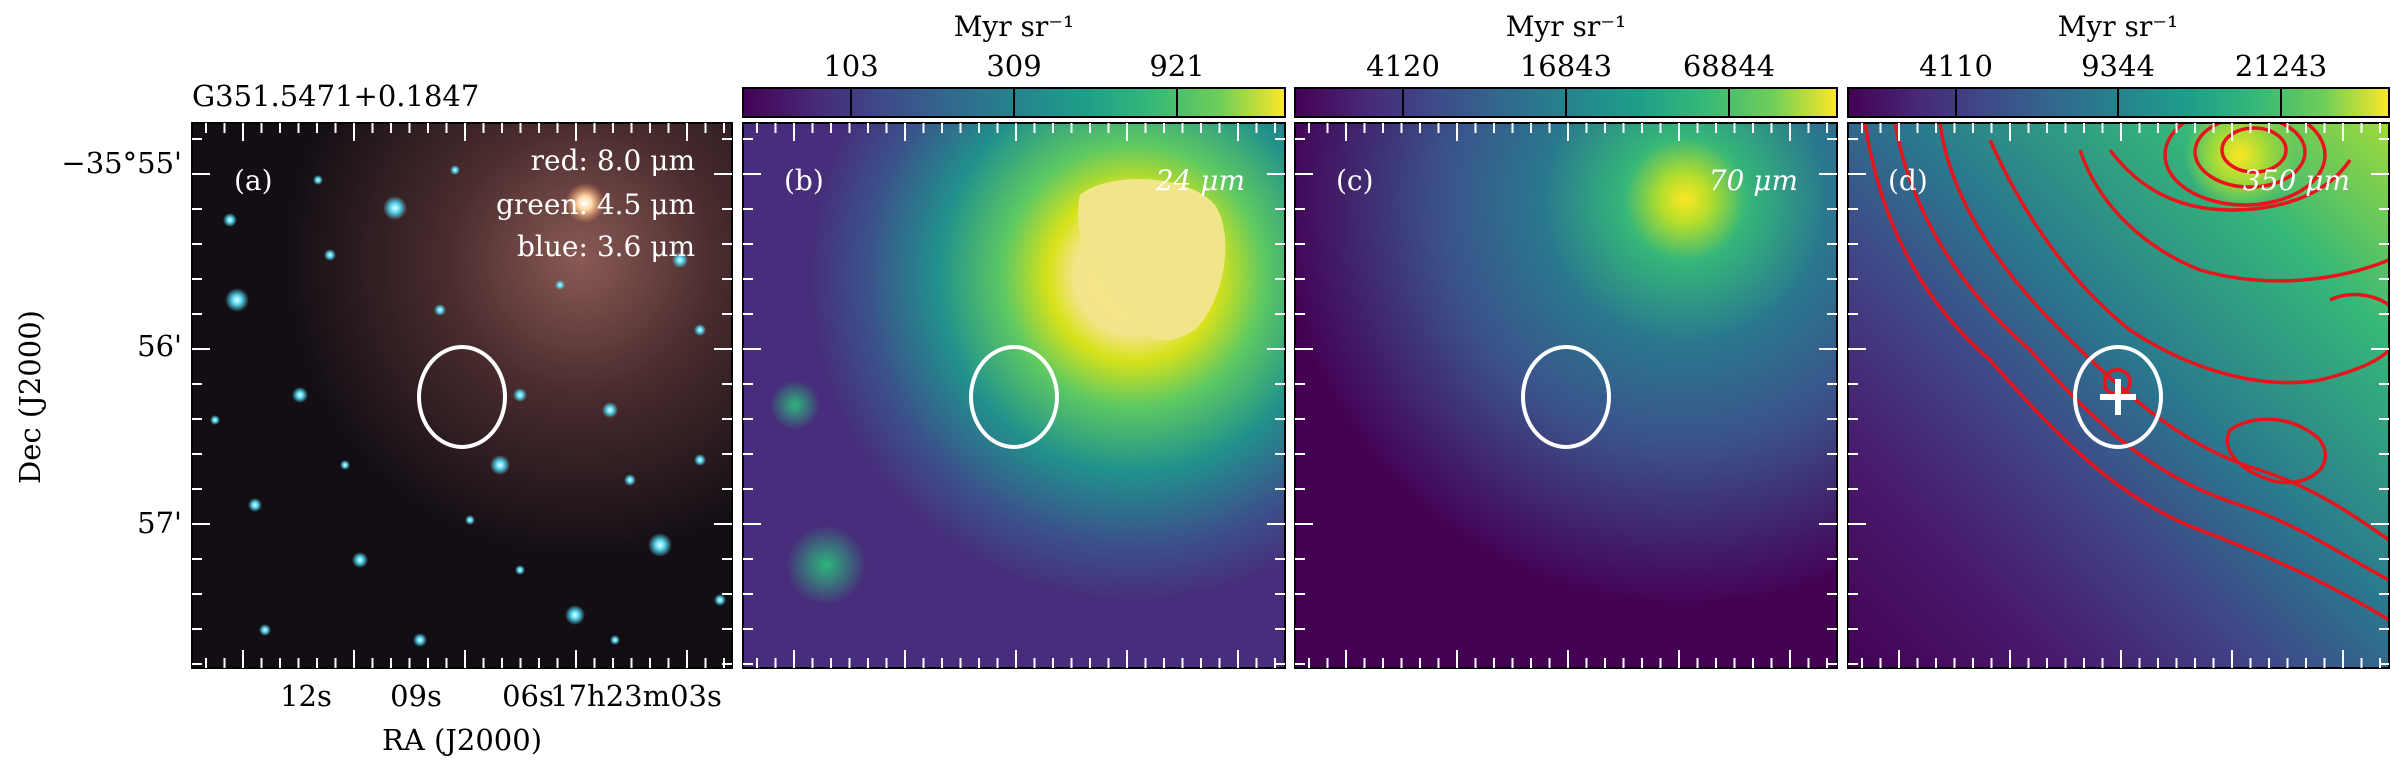  I want to click on dec-tick-label: 56', so click(159, 346).